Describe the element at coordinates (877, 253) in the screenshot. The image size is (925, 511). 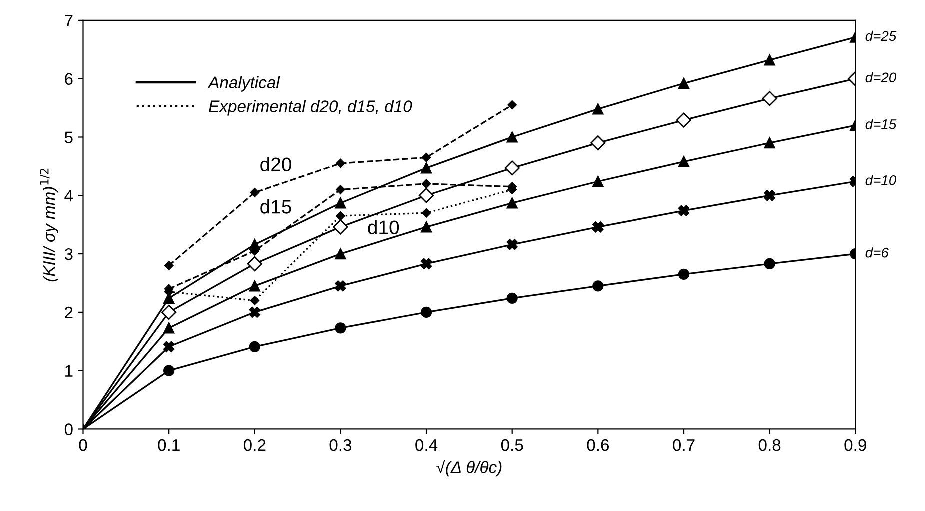
I see `series-label: d=6` at that location.